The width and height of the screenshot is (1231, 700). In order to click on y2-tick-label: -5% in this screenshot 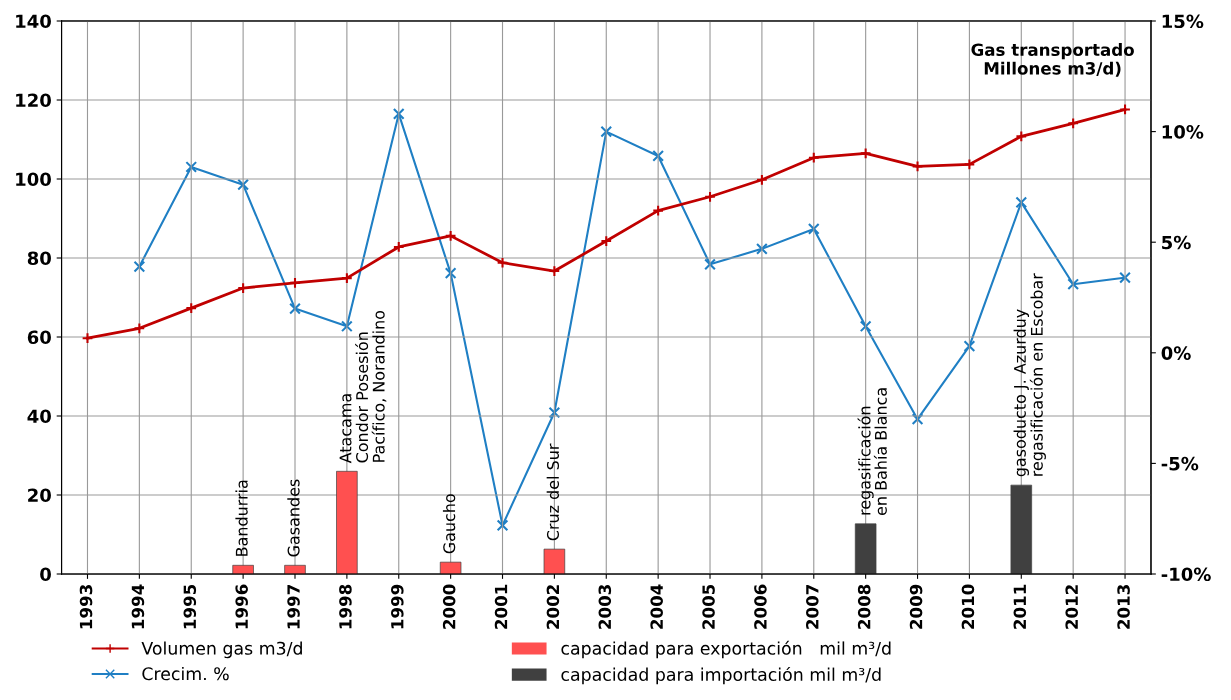, I will do `click(1180, 463)`.